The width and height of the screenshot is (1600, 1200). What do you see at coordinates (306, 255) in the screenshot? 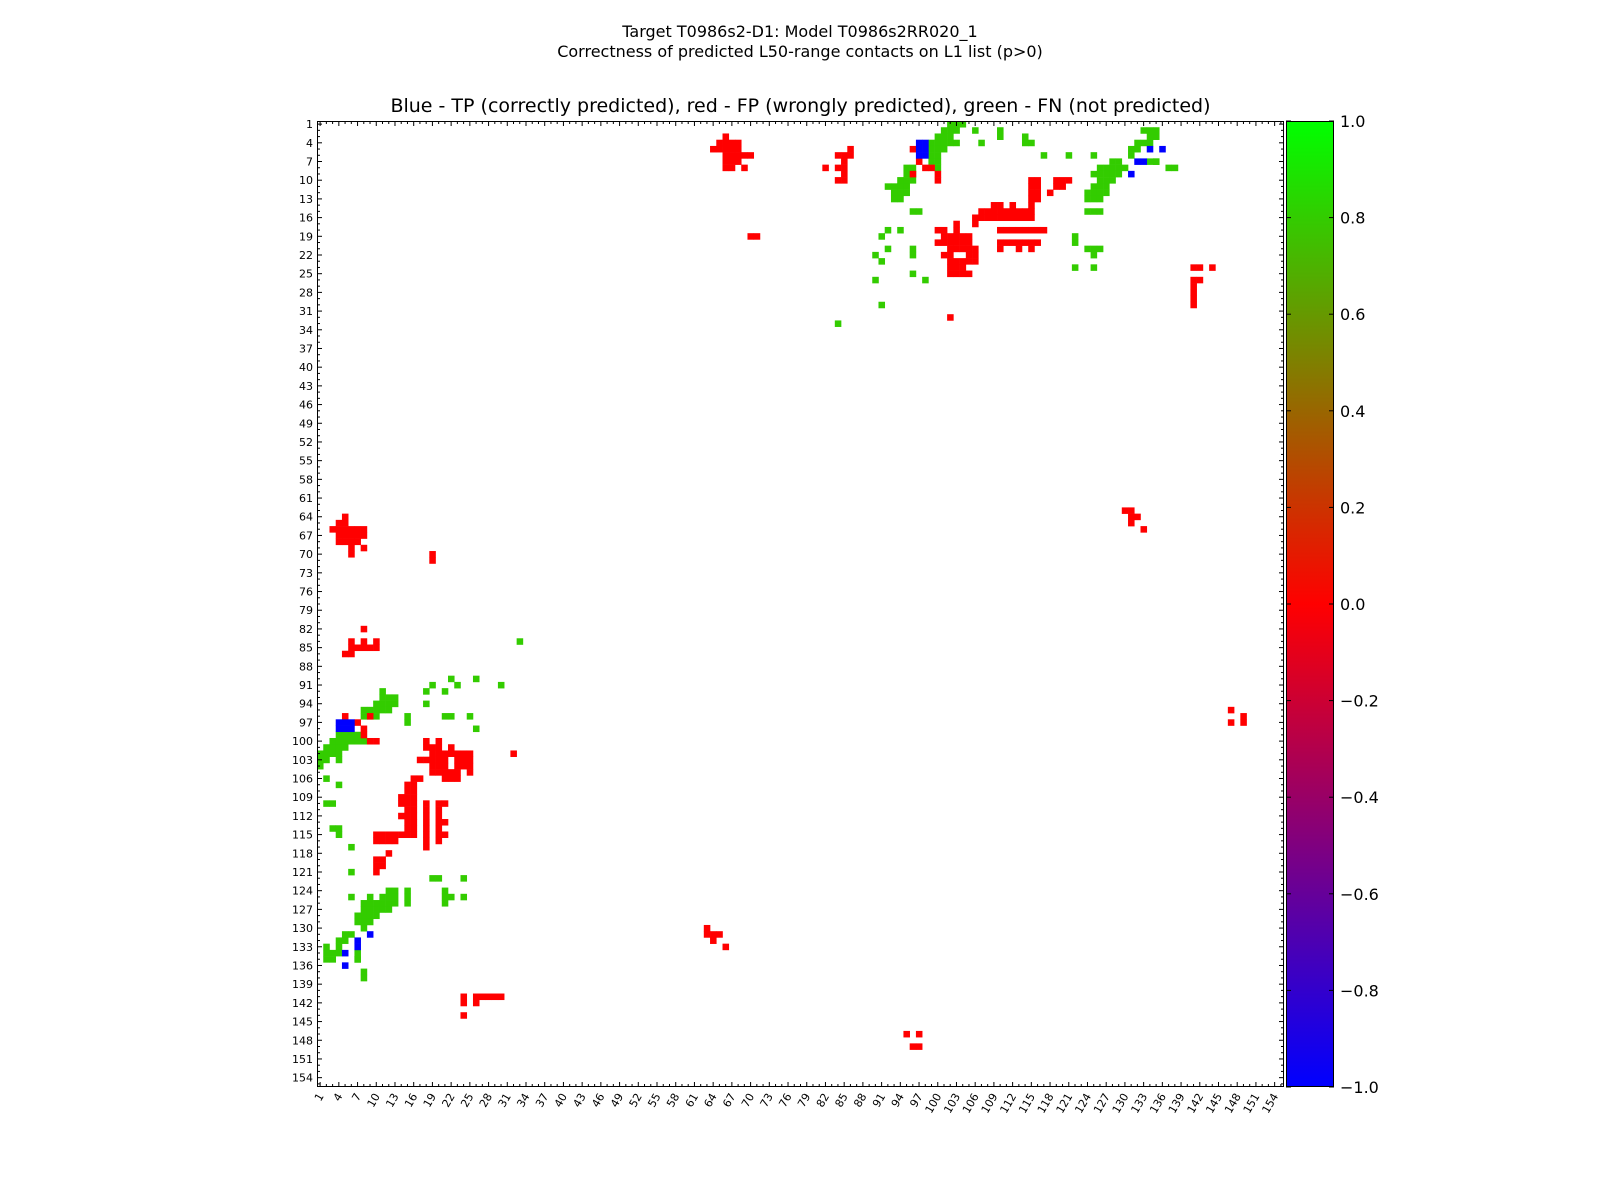
I see `y-tick-label: 22` at bounding box center [306, 255].